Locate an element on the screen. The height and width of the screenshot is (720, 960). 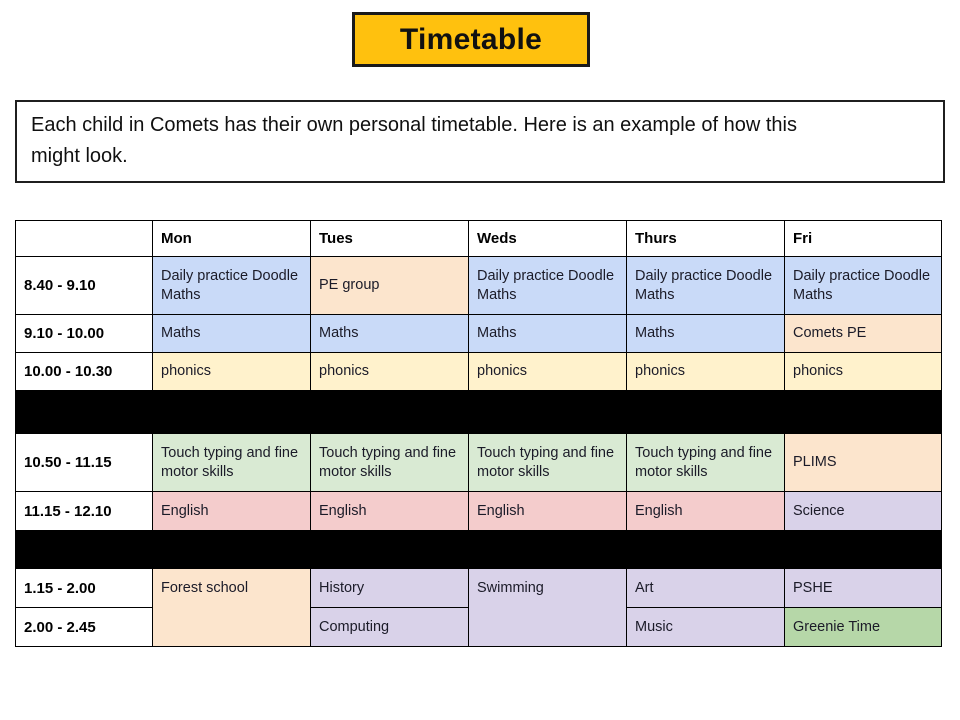
day-header-weds: Weds is located at coordinates (547, 238).